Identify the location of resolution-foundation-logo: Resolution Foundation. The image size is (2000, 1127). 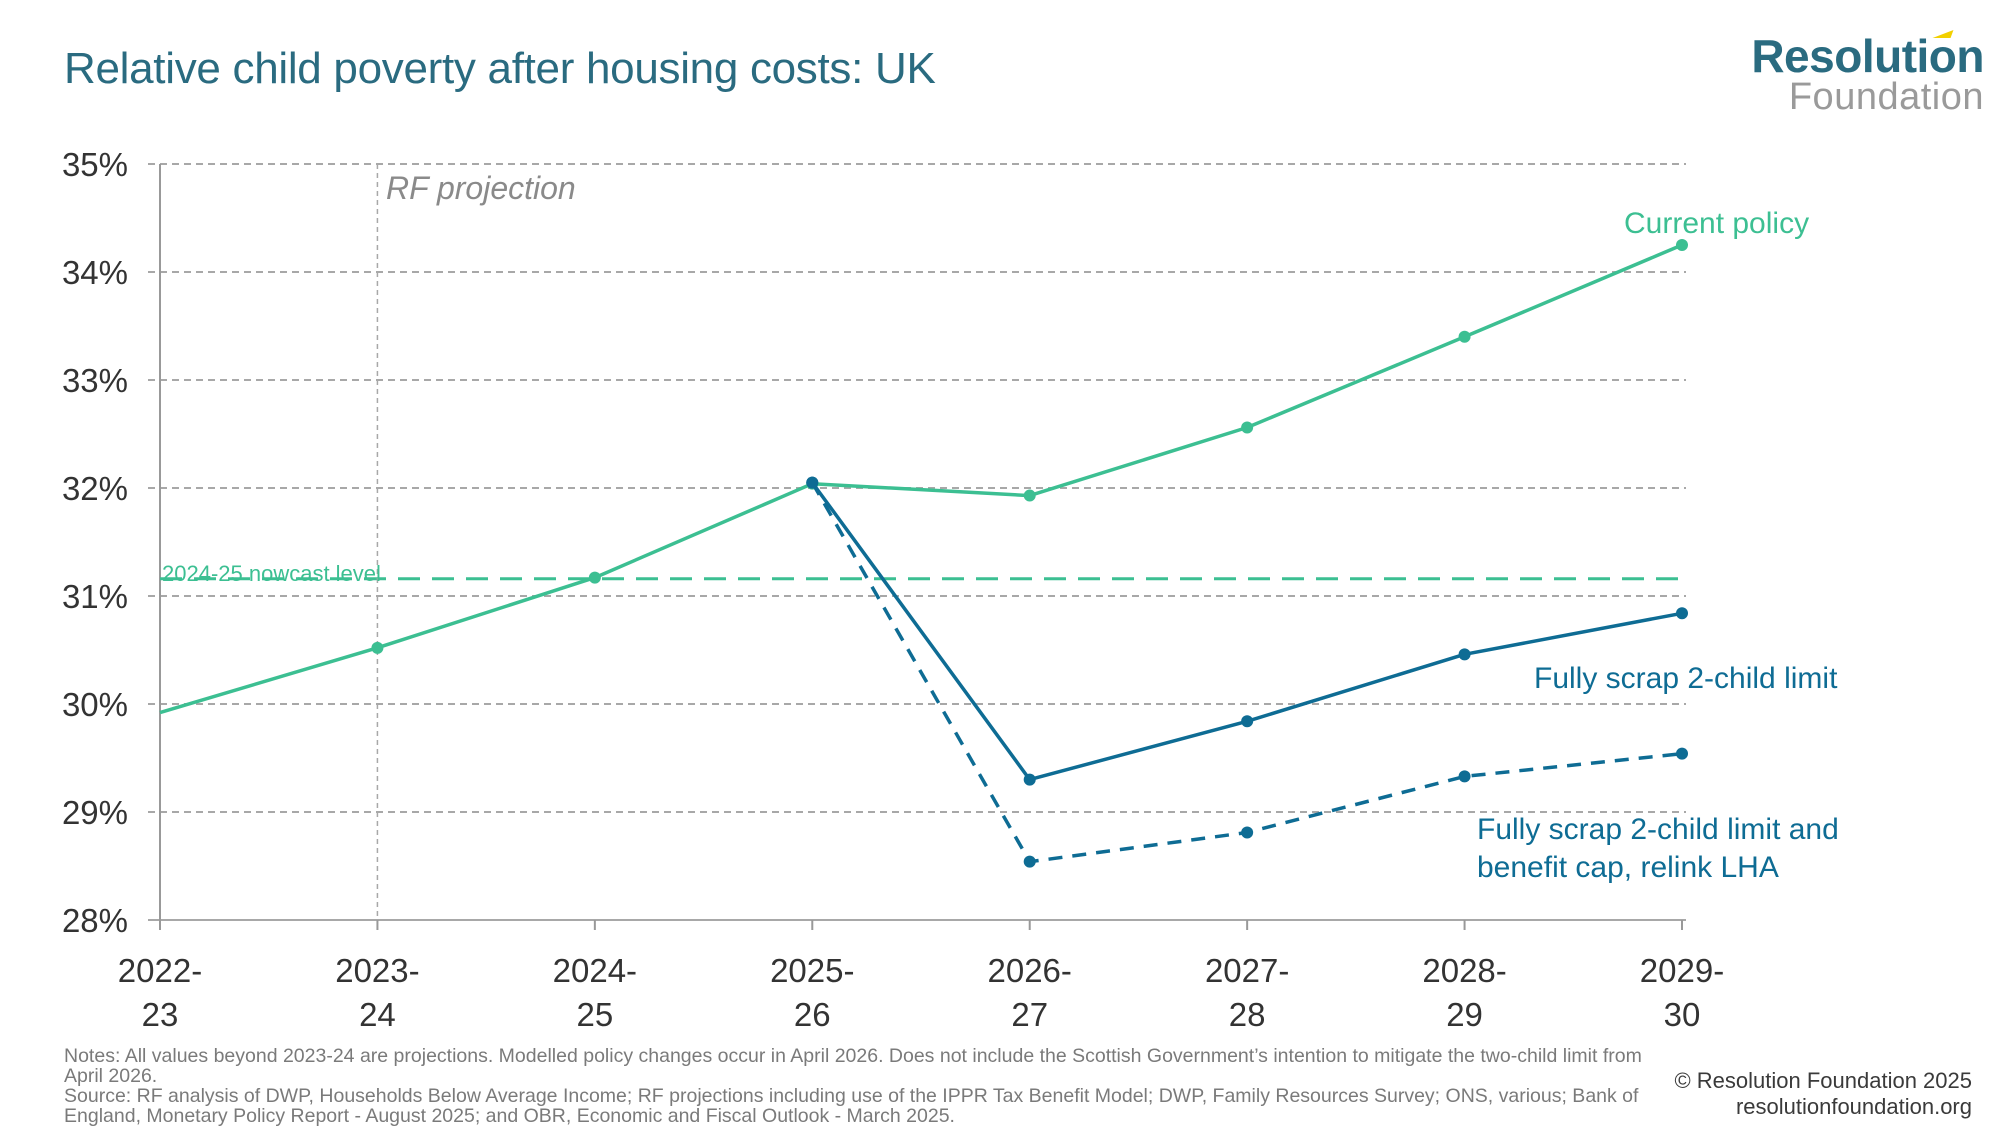
(1867, 74).